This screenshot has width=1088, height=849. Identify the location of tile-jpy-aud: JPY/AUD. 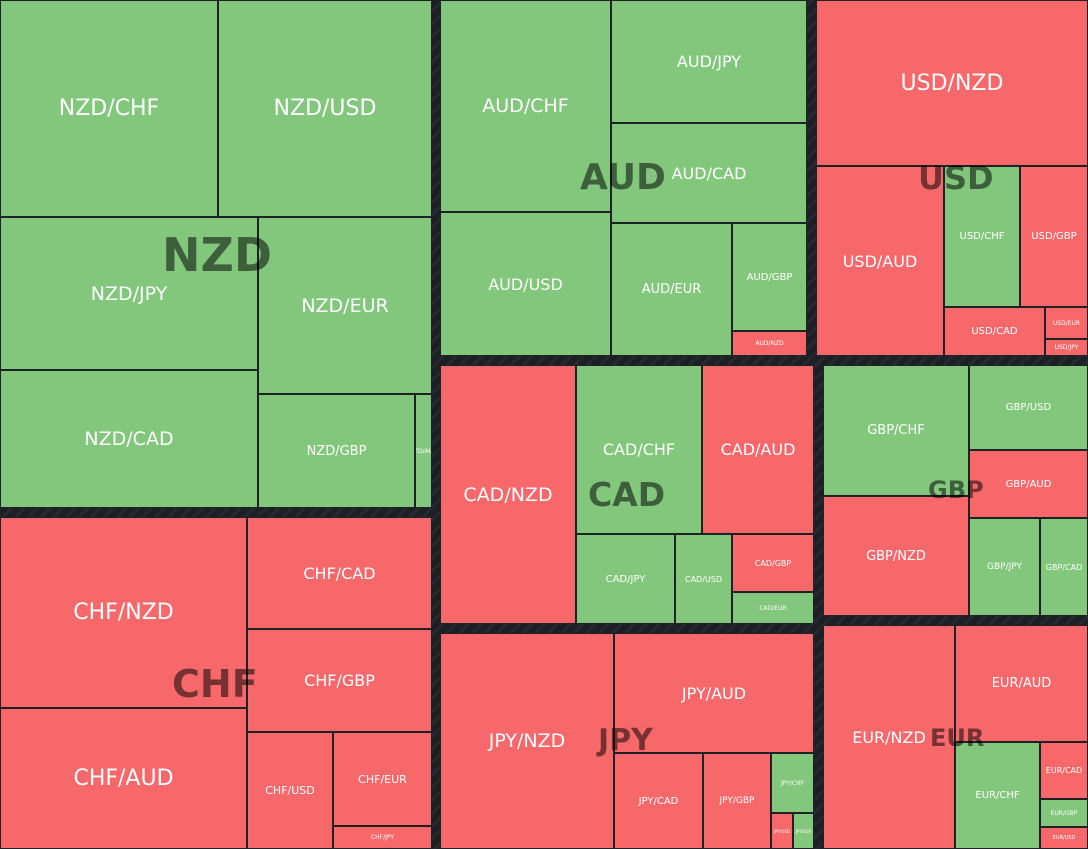
(714, 693).